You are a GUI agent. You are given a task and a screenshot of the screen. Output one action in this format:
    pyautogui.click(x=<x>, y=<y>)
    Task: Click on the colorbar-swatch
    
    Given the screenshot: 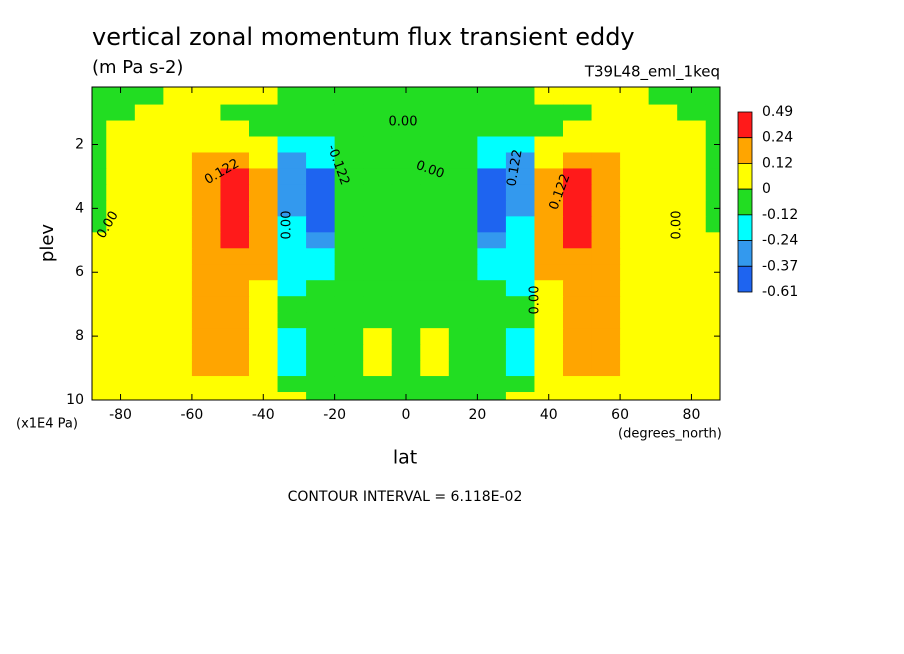 What is the action you would take?
    pyautogui.click(x=745, y=253)
    